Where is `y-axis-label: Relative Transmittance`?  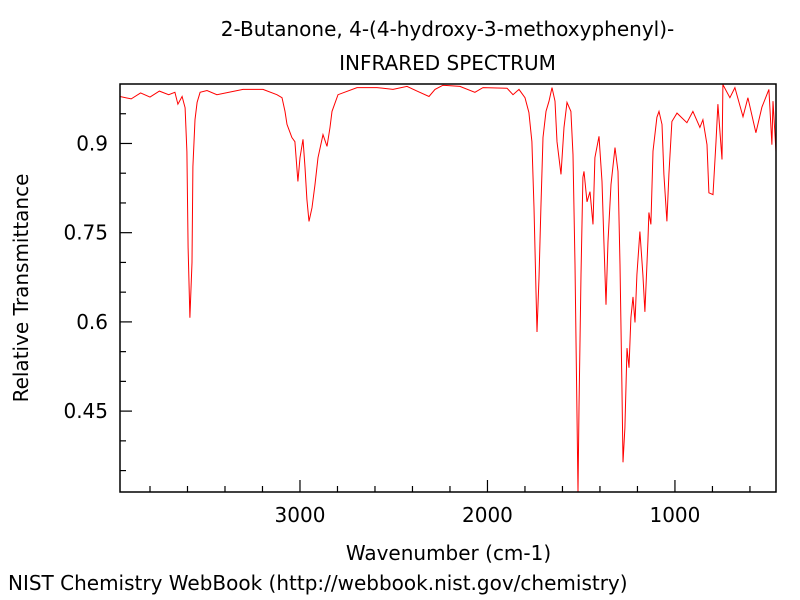 y-axis-label: Relative Transmittance is located at coordinates (21, 288).